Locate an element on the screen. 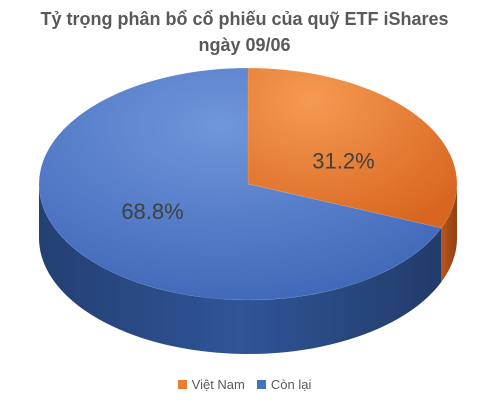 The height and width of the screenshot is (409, 489). pie-value-label-1: 68.8% is located at coordinates (152, 211).